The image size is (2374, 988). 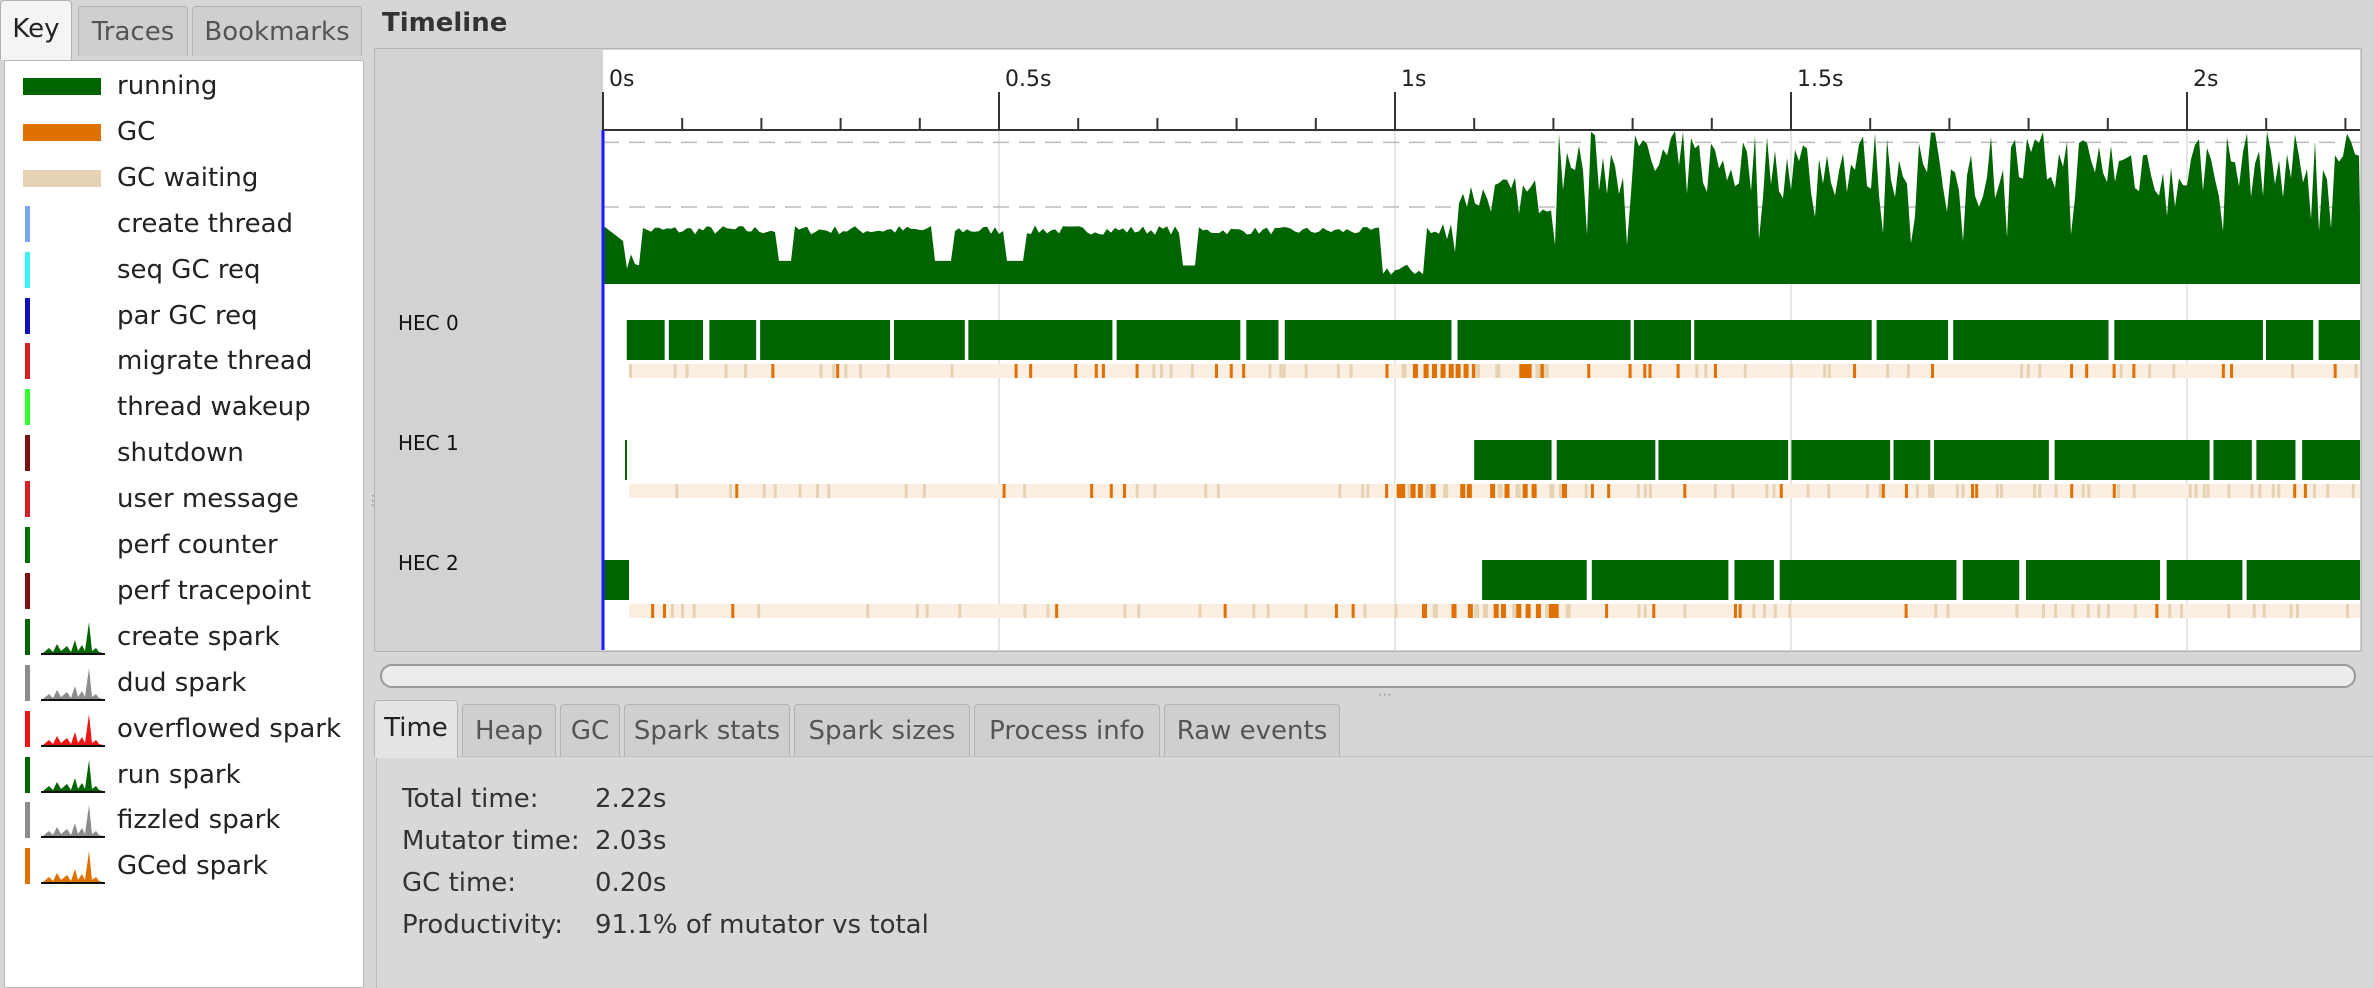 I want to click on pane-resize-handle: ⋯, so click(x=1385, y=695).